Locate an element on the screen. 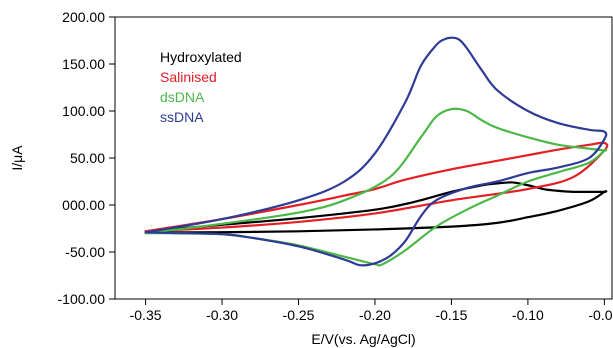 This screenshot has width=613, height=348. x-axis: -0.35 -0.30 -0.25 -0.20 -0.15 -0.10 -0.05 is located at coordinates (371, 311).